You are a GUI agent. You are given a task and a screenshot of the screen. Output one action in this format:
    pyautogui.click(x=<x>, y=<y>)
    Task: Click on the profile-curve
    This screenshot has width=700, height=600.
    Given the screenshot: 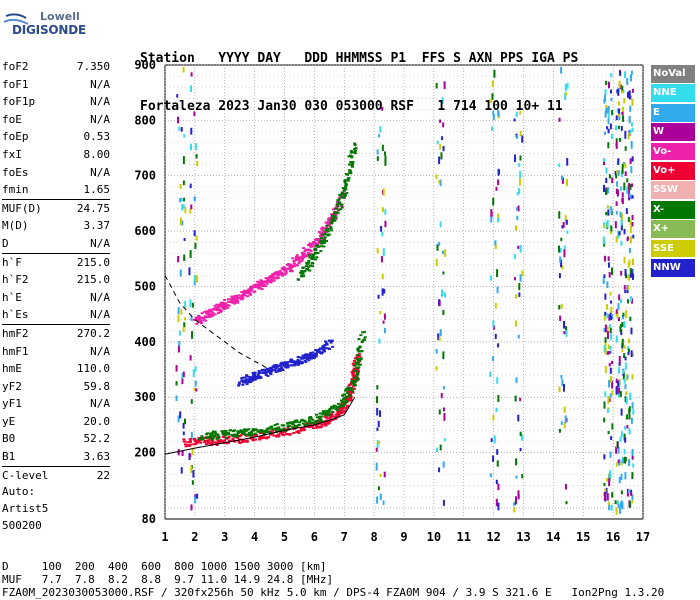 What is the action you would take?
    pyautogui.click(x=260, y=425)
    